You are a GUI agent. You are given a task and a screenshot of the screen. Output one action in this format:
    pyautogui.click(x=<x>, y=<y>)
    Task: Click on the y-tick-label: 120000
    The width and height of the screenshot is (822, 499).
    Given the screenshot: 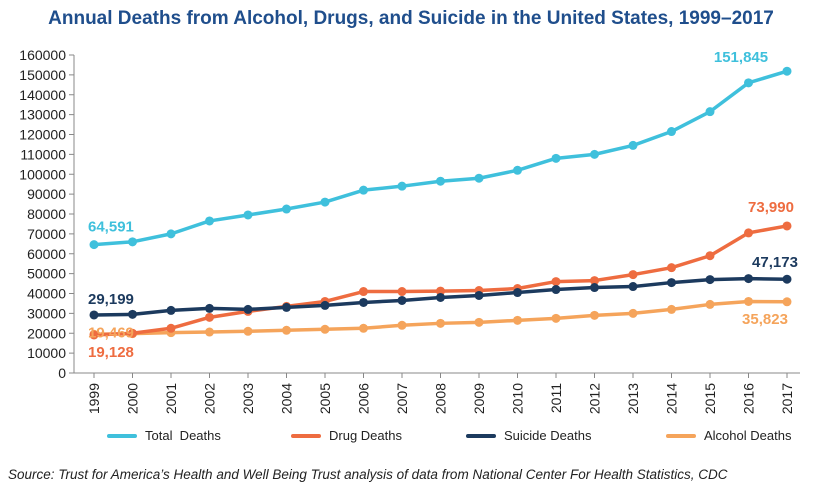 What is the action you would take?
    pyautogui.click(x=42, y=135)
    